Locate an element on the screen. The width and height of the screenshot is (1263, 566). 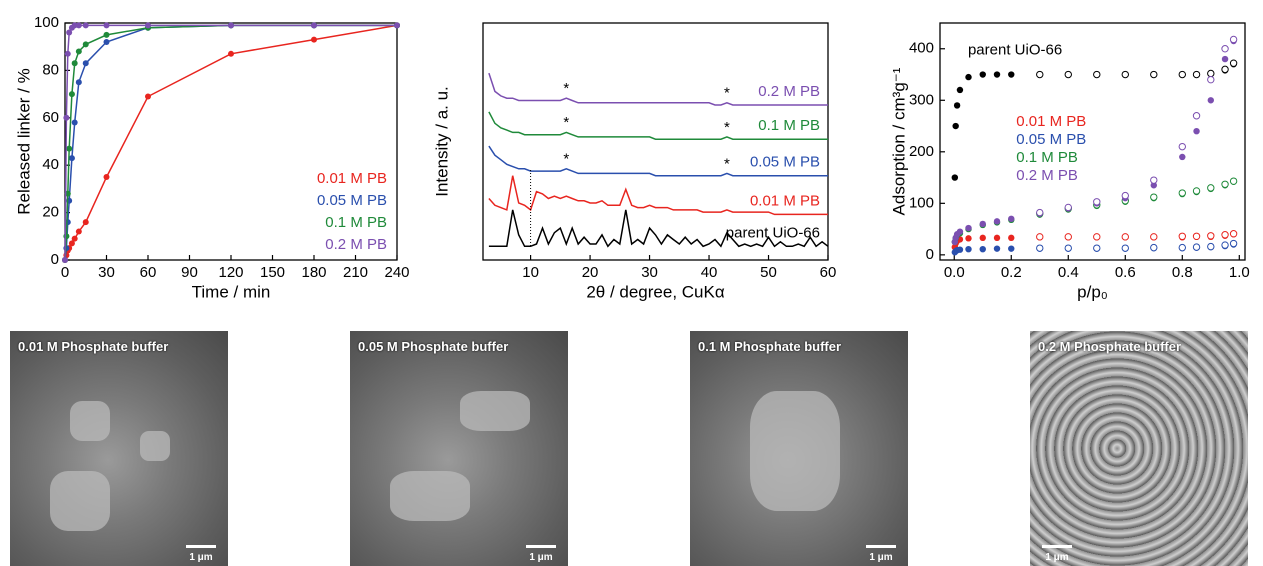
sem-image: 0.01 M Phosphate buffer 1 μm is located at coordinates (119, 448).